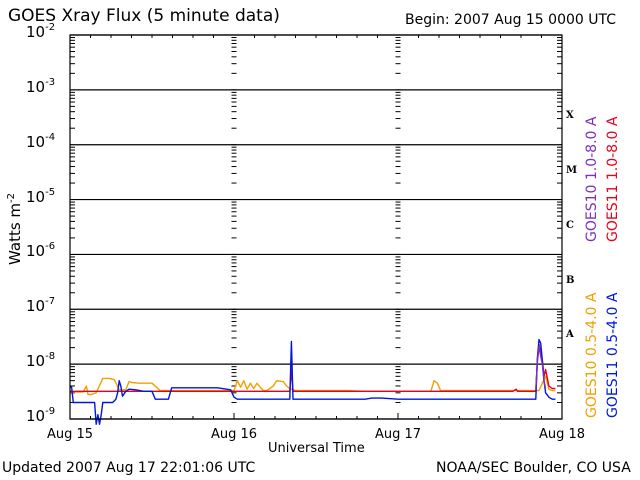 The image size is (640, 480). What do you see at coordinates (562, 434) in the screenshot?
I see `x-tick-label: Aug 18` at bounding box center [562, 434].